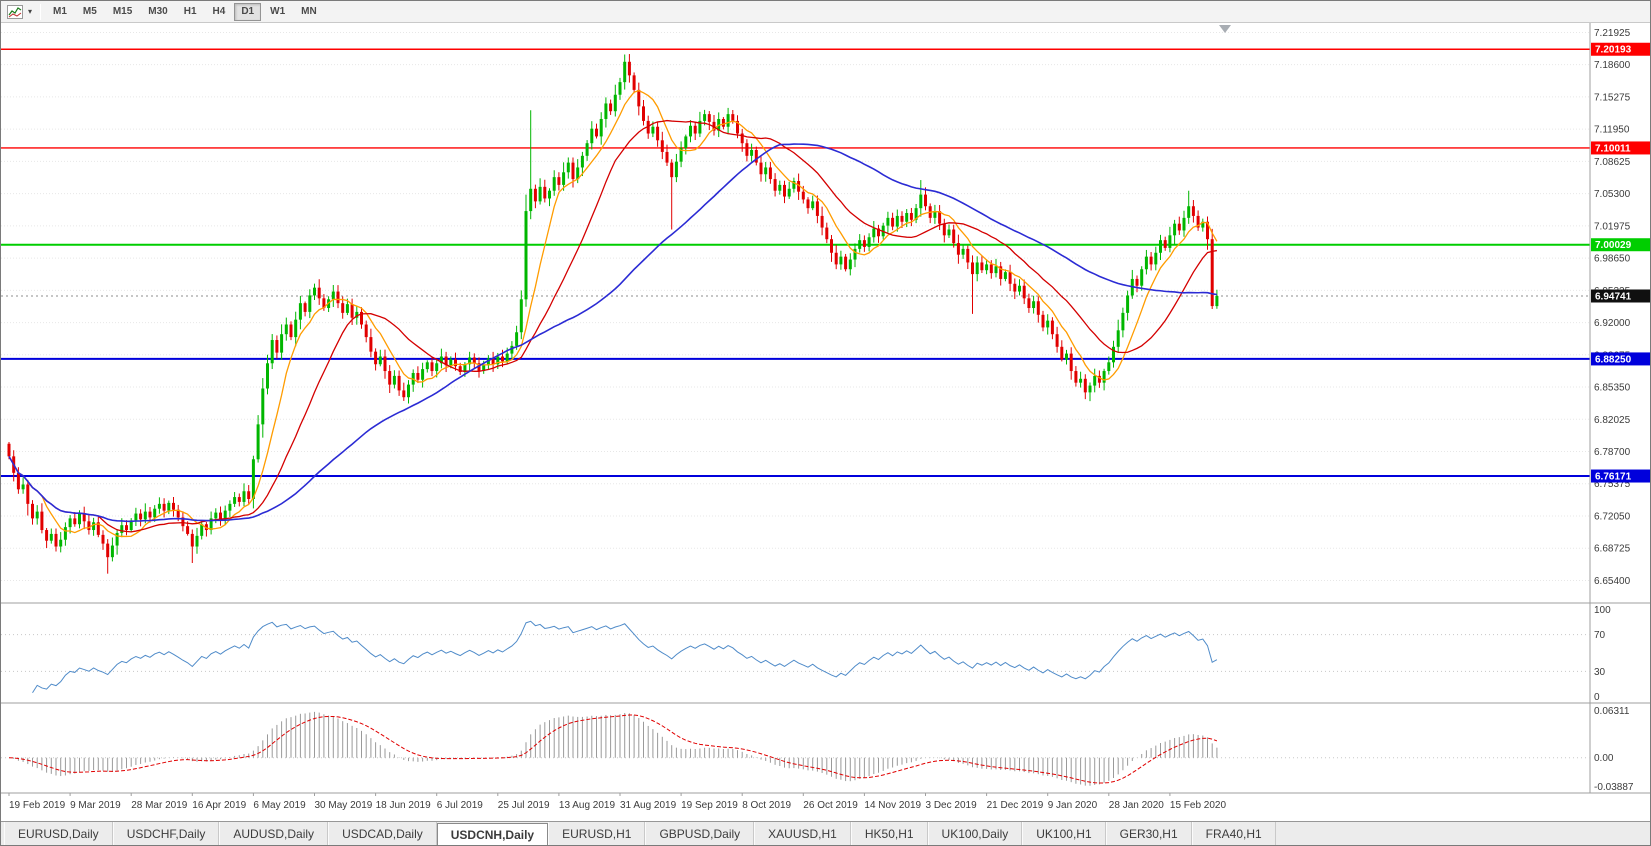 This screenshot has height=846, width=1651. Describe the element at coordinates (95, 805) in the screenshot. I see `svg-text: 9 Mar 2019` at that location.